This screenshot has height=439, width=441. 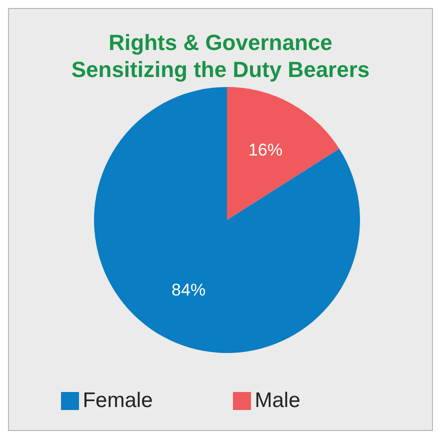 I want to click on data-label: 84%, so click(x=189, y=290).